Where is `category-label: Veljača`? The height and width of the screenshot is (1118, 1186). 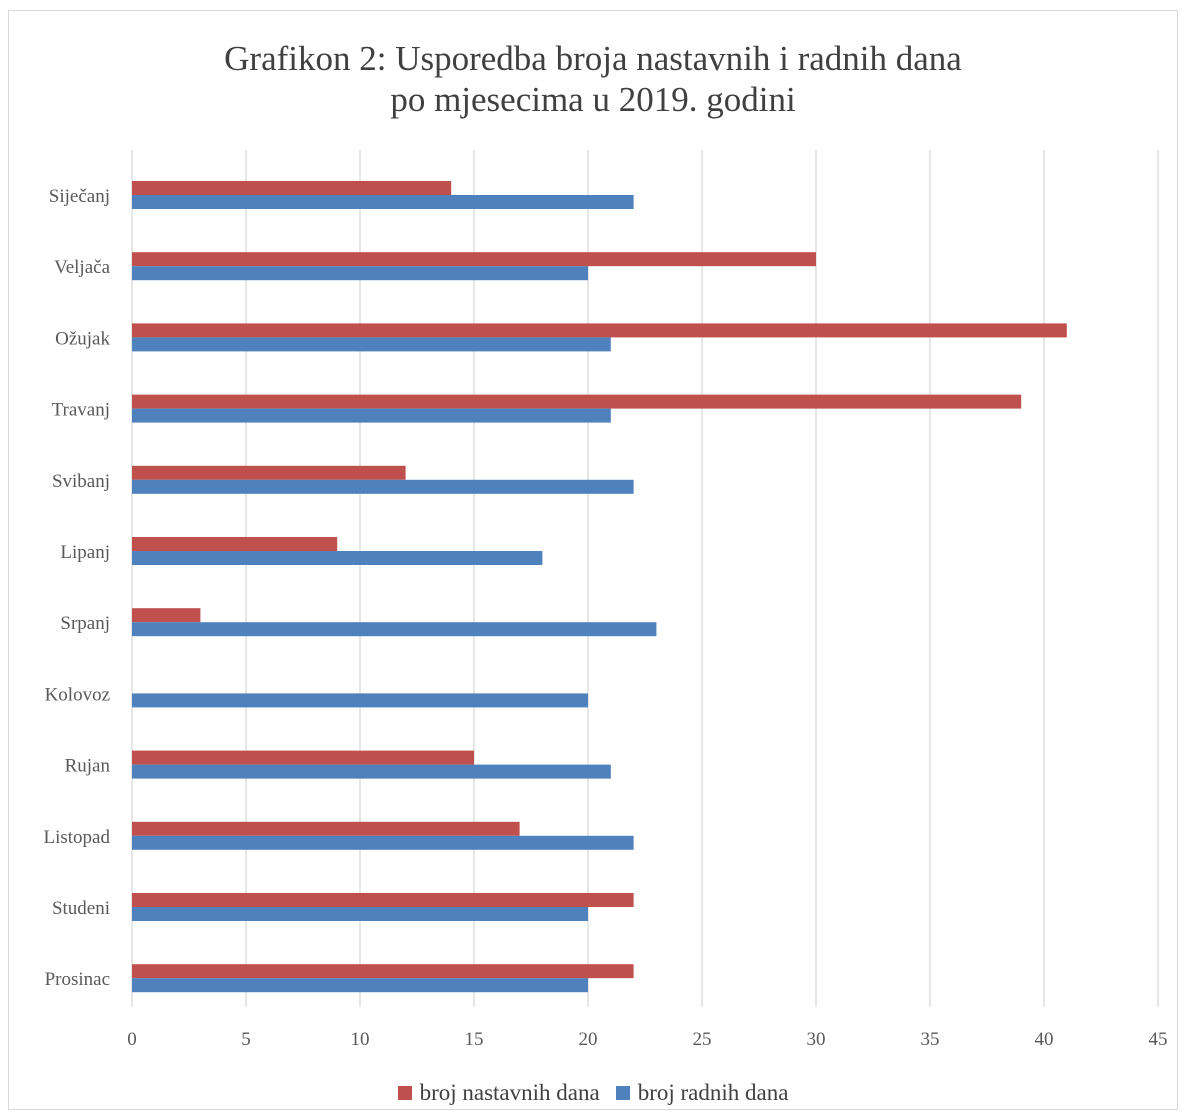
category-label: Veljača is located at coordinates (82, 267).